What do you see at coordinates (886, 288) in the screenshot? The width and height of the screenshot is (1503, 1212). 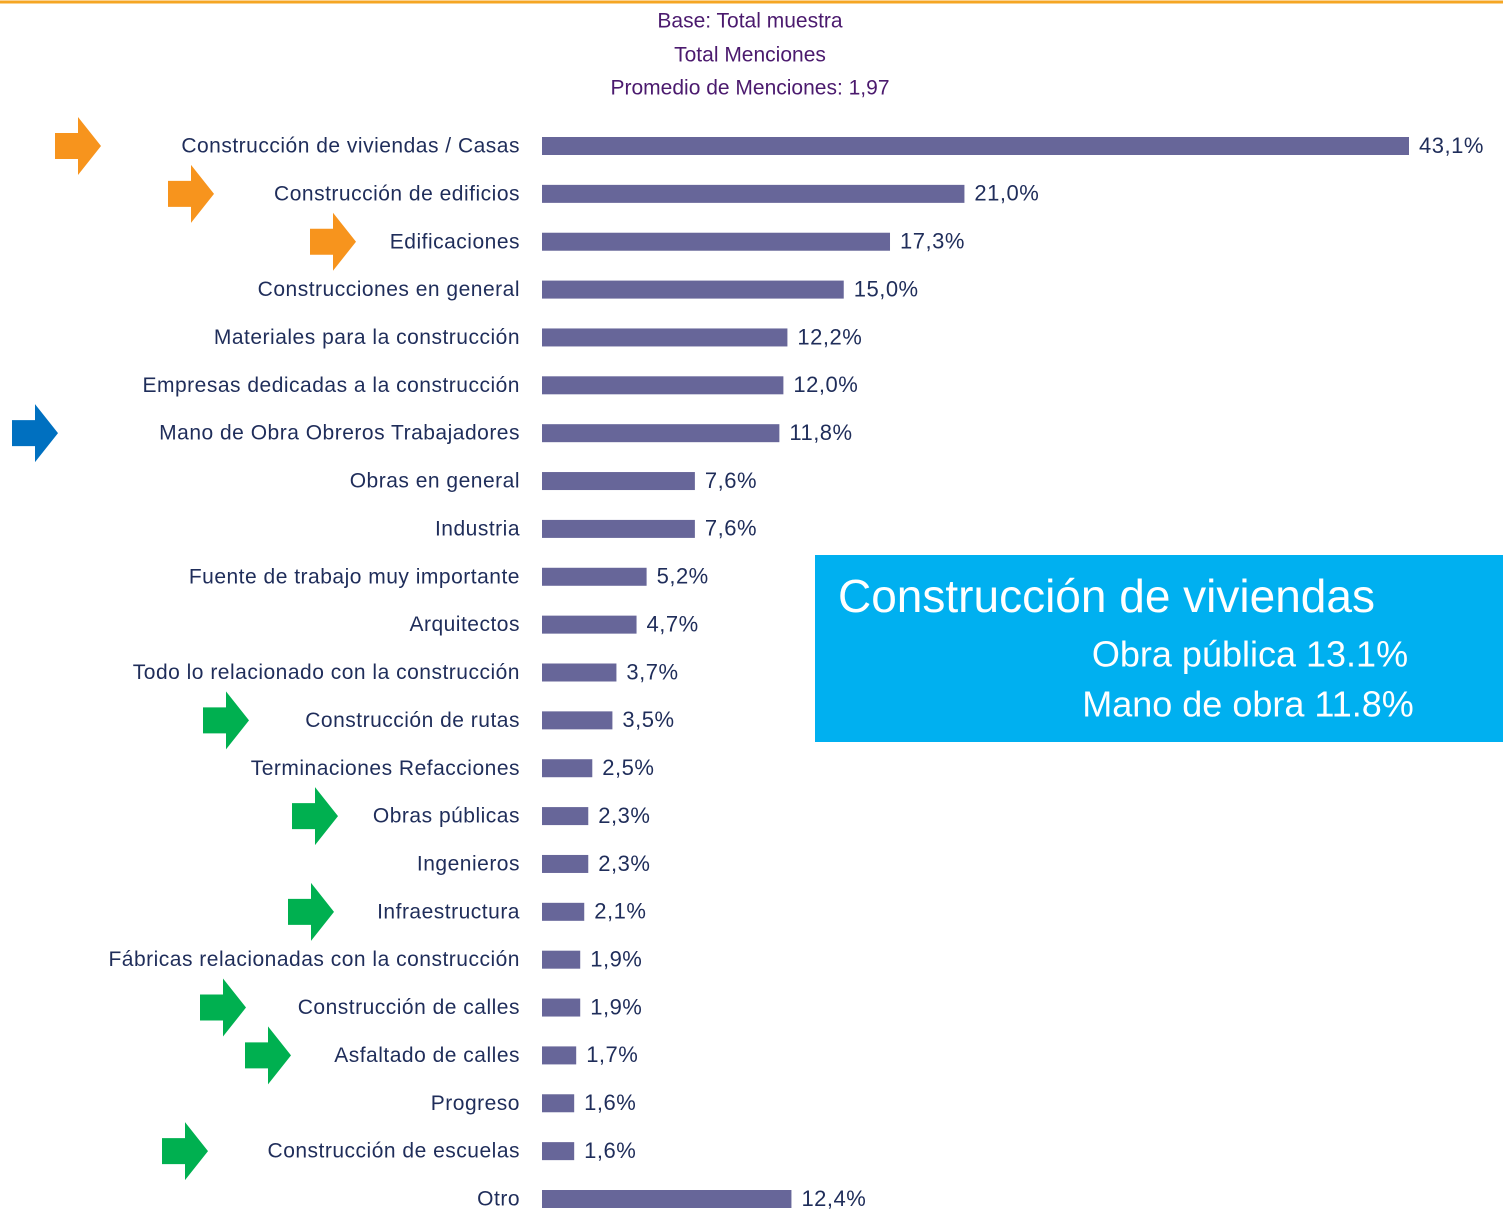 I see `value-label: 15,0%` at bounding box center [886, 288].